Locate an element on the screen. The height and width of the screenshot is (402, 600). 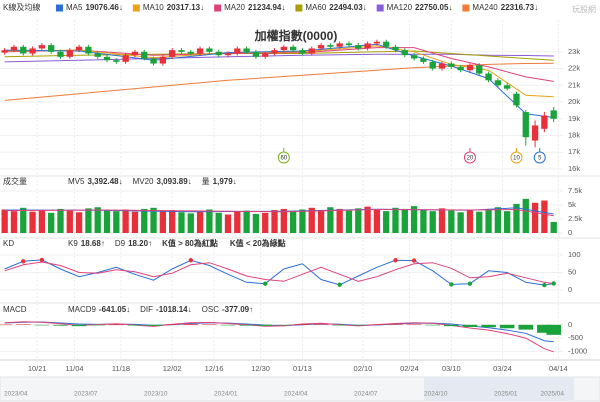
x-tick-label: 03/24 is located at coordinates (502, 368).